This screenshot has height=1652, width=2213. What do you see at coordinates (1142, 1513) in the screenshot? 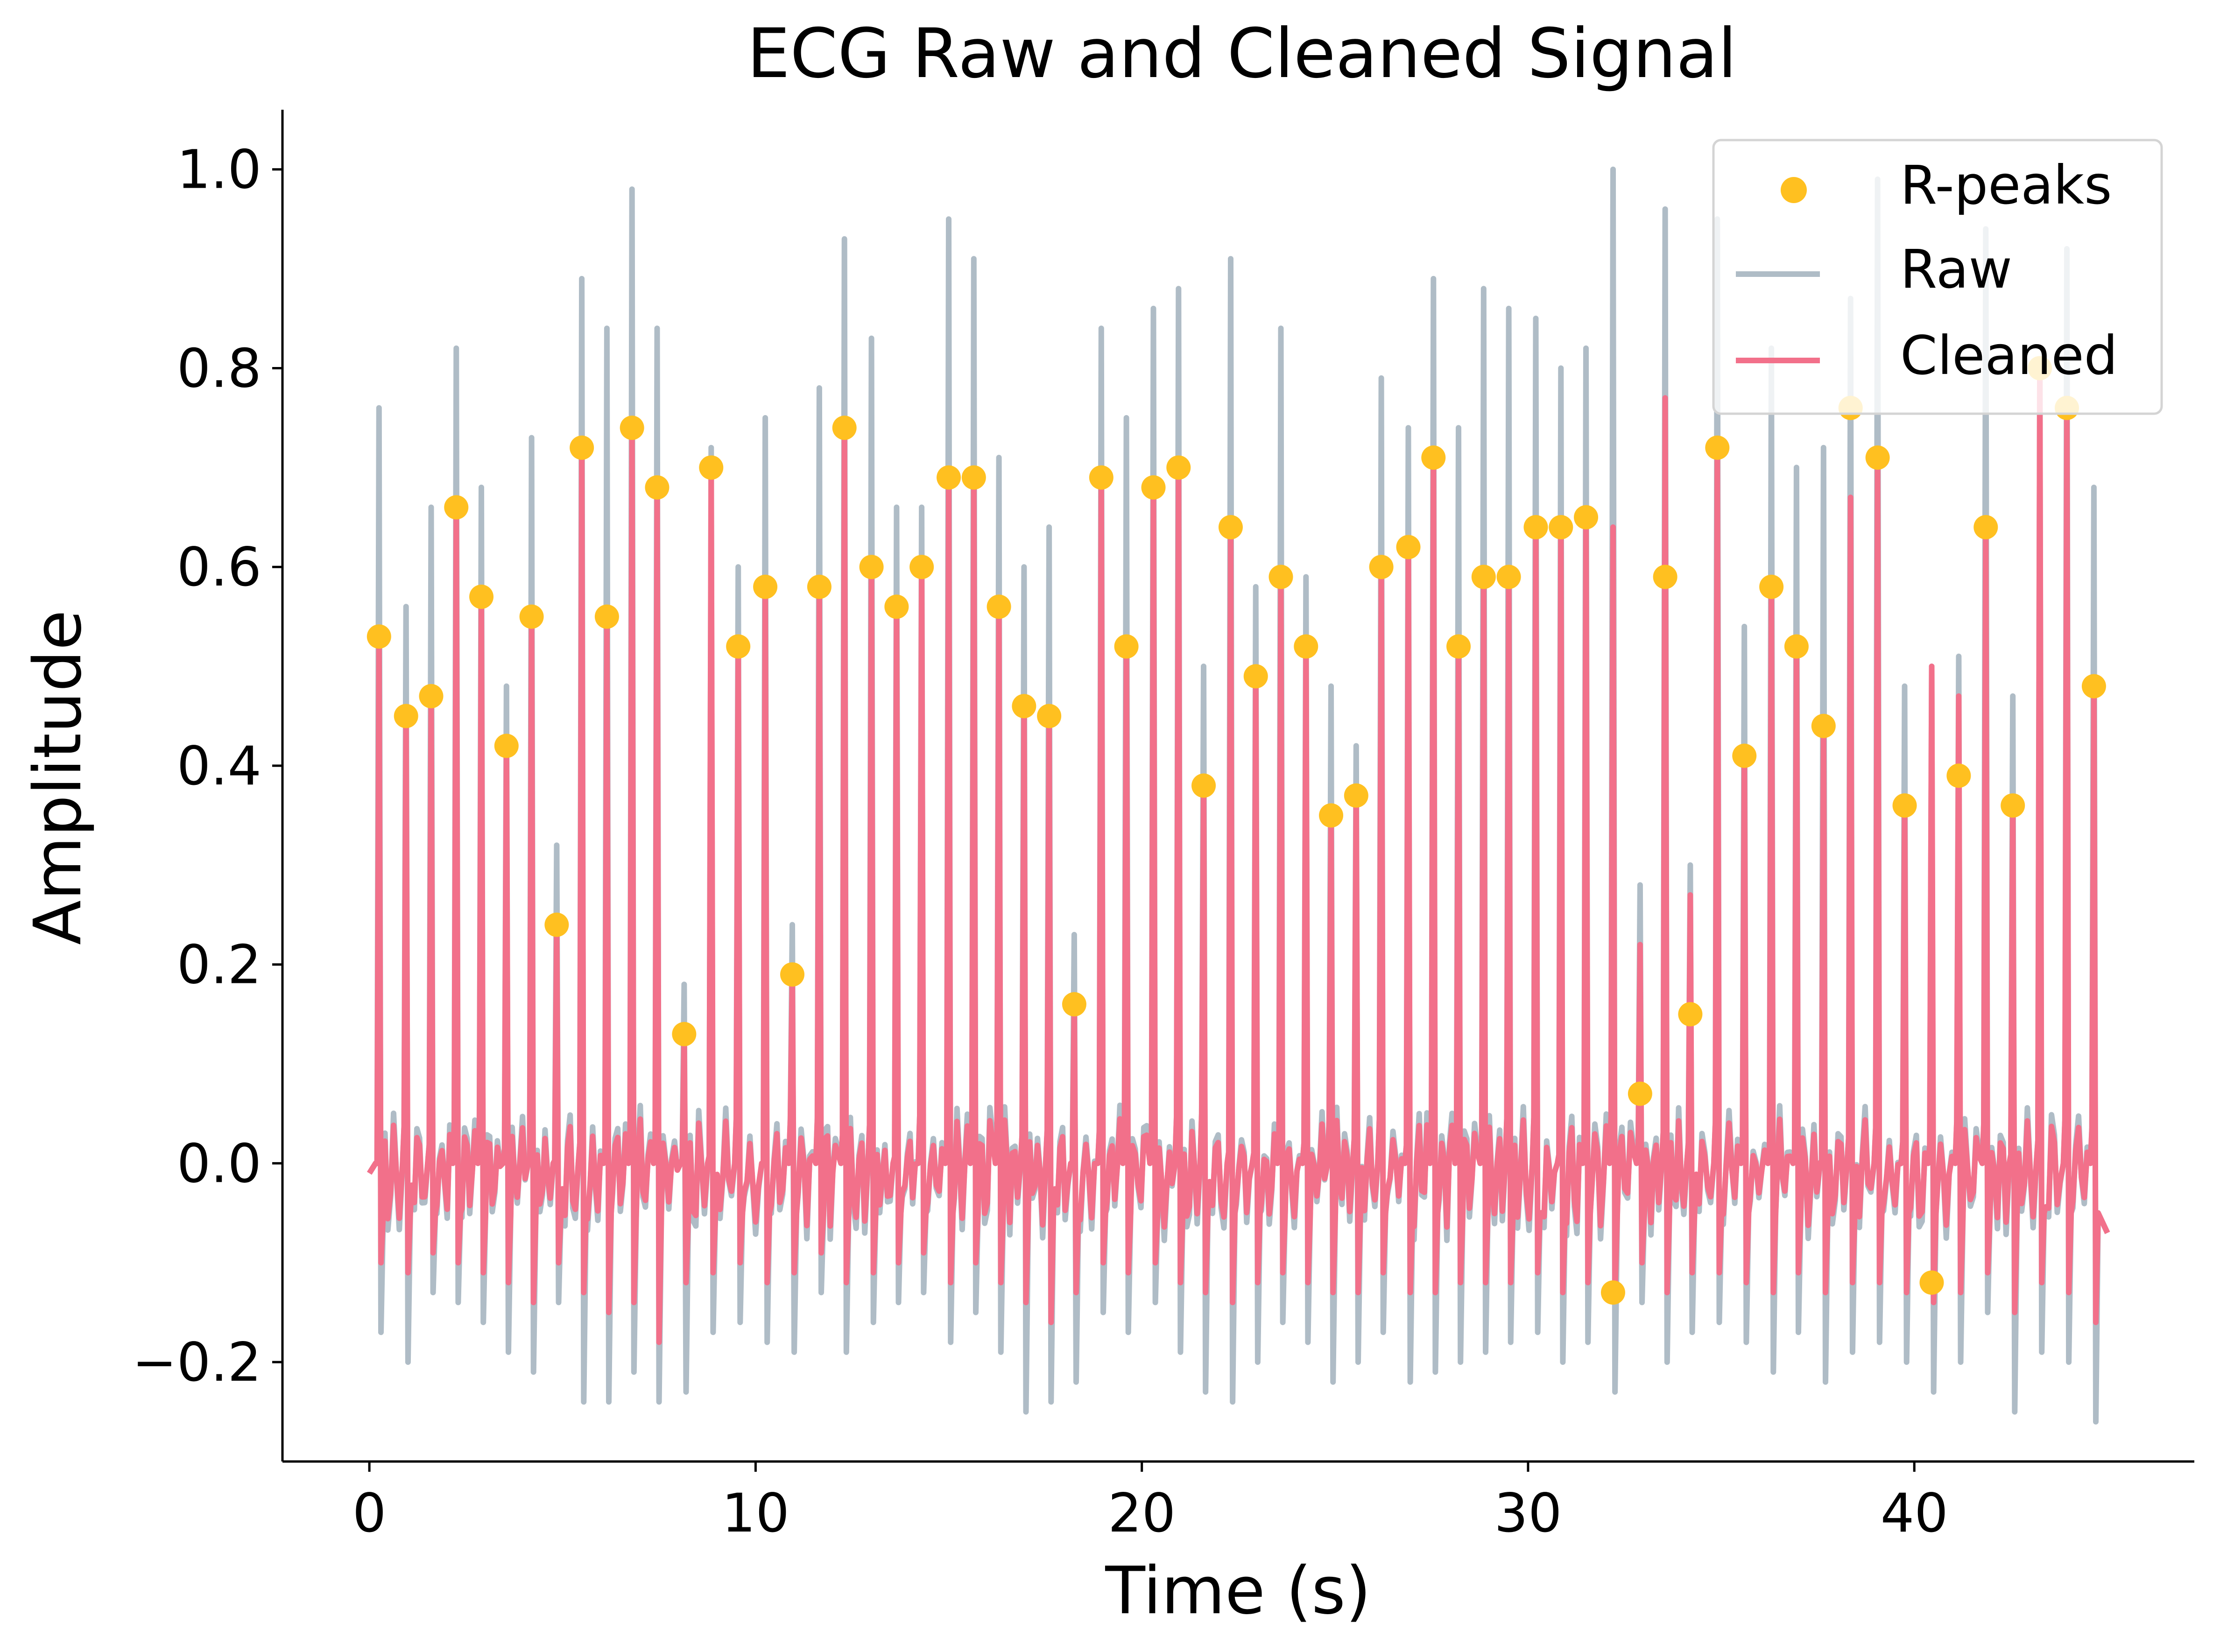
I see `x-tick-label: 20` at bounding box center [1142, 1513].